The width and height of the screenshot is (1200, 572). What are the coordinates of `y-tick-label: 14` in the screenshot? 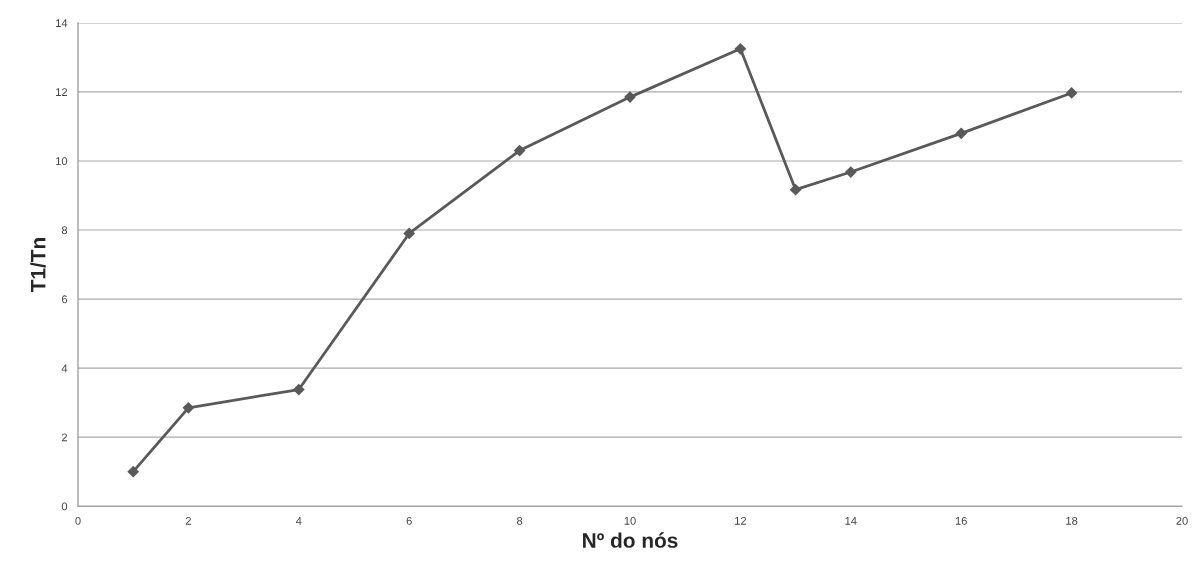 It's located at (62, 23).